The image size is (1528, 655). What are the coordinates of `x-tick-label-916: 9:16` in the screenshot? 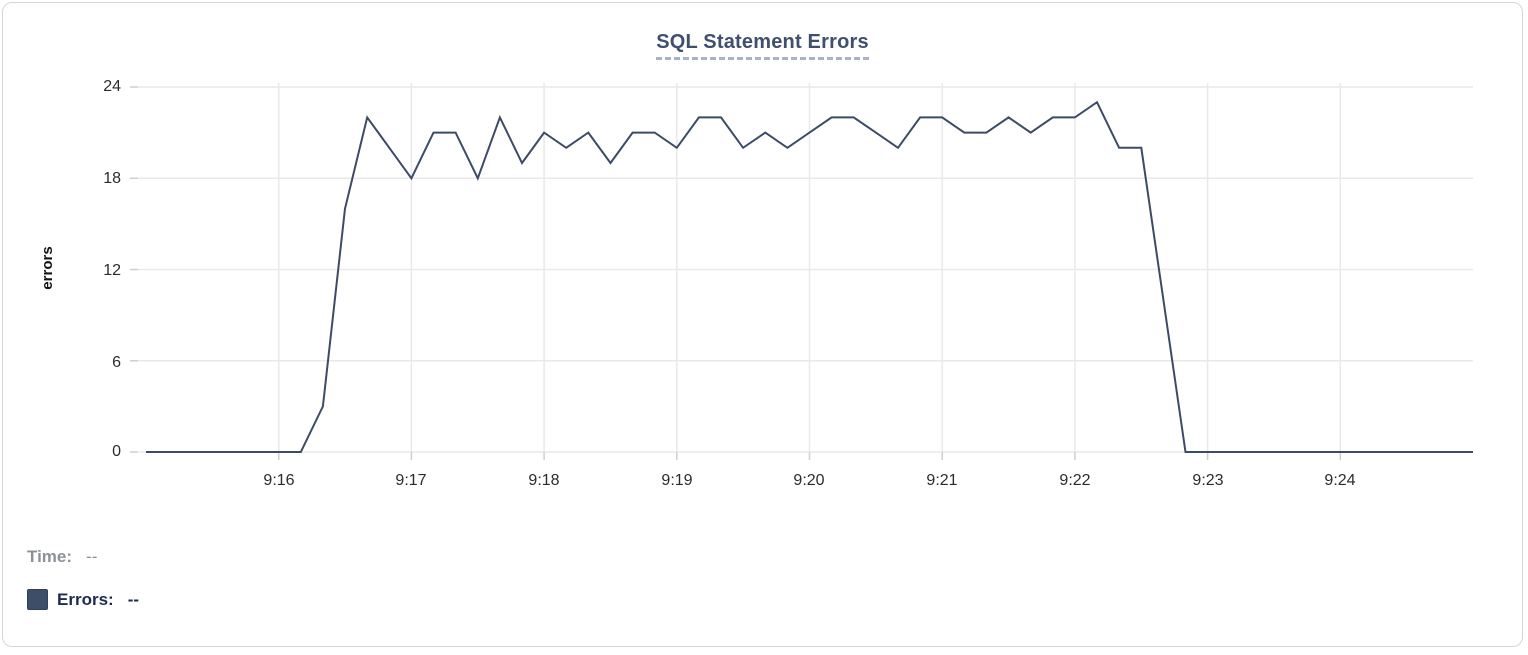 It's located at (279, 480).